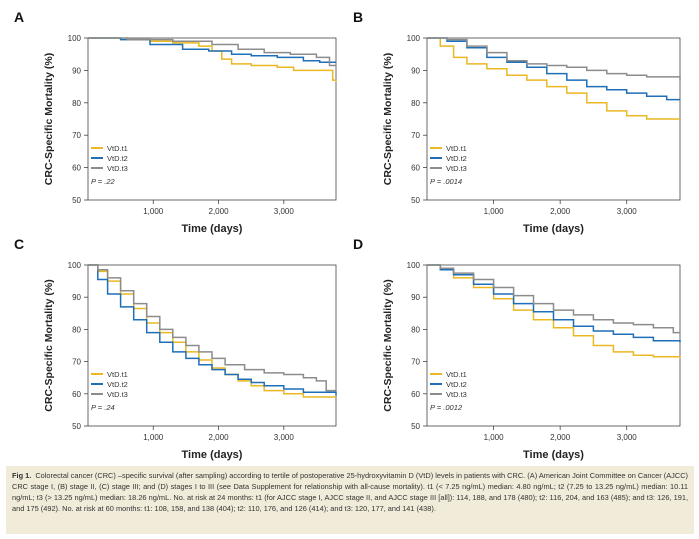  What do you see at coordinates (358, 244) in the screenshot?
I see `panel-label: D` at bounding box center [358, 244].